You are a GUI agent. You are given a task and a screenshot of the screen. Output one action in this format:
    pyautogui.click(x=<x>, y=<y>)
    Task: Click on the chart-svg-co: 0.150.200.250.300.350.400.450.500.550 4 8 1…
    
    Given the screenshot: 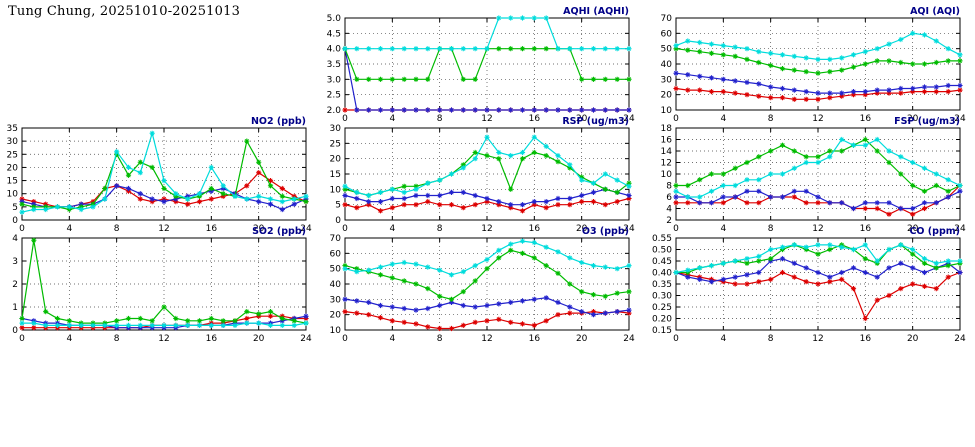 What is the action you would take?
    pyautogui.click(x=809, y=285)
    